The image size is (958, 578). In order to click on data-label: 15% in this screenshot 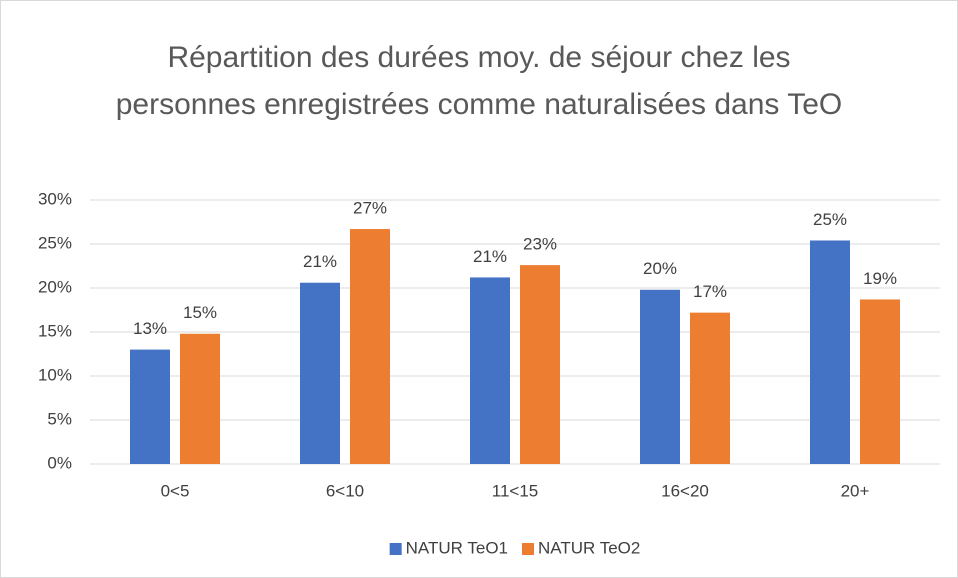, I will do `click(200, 312)`.